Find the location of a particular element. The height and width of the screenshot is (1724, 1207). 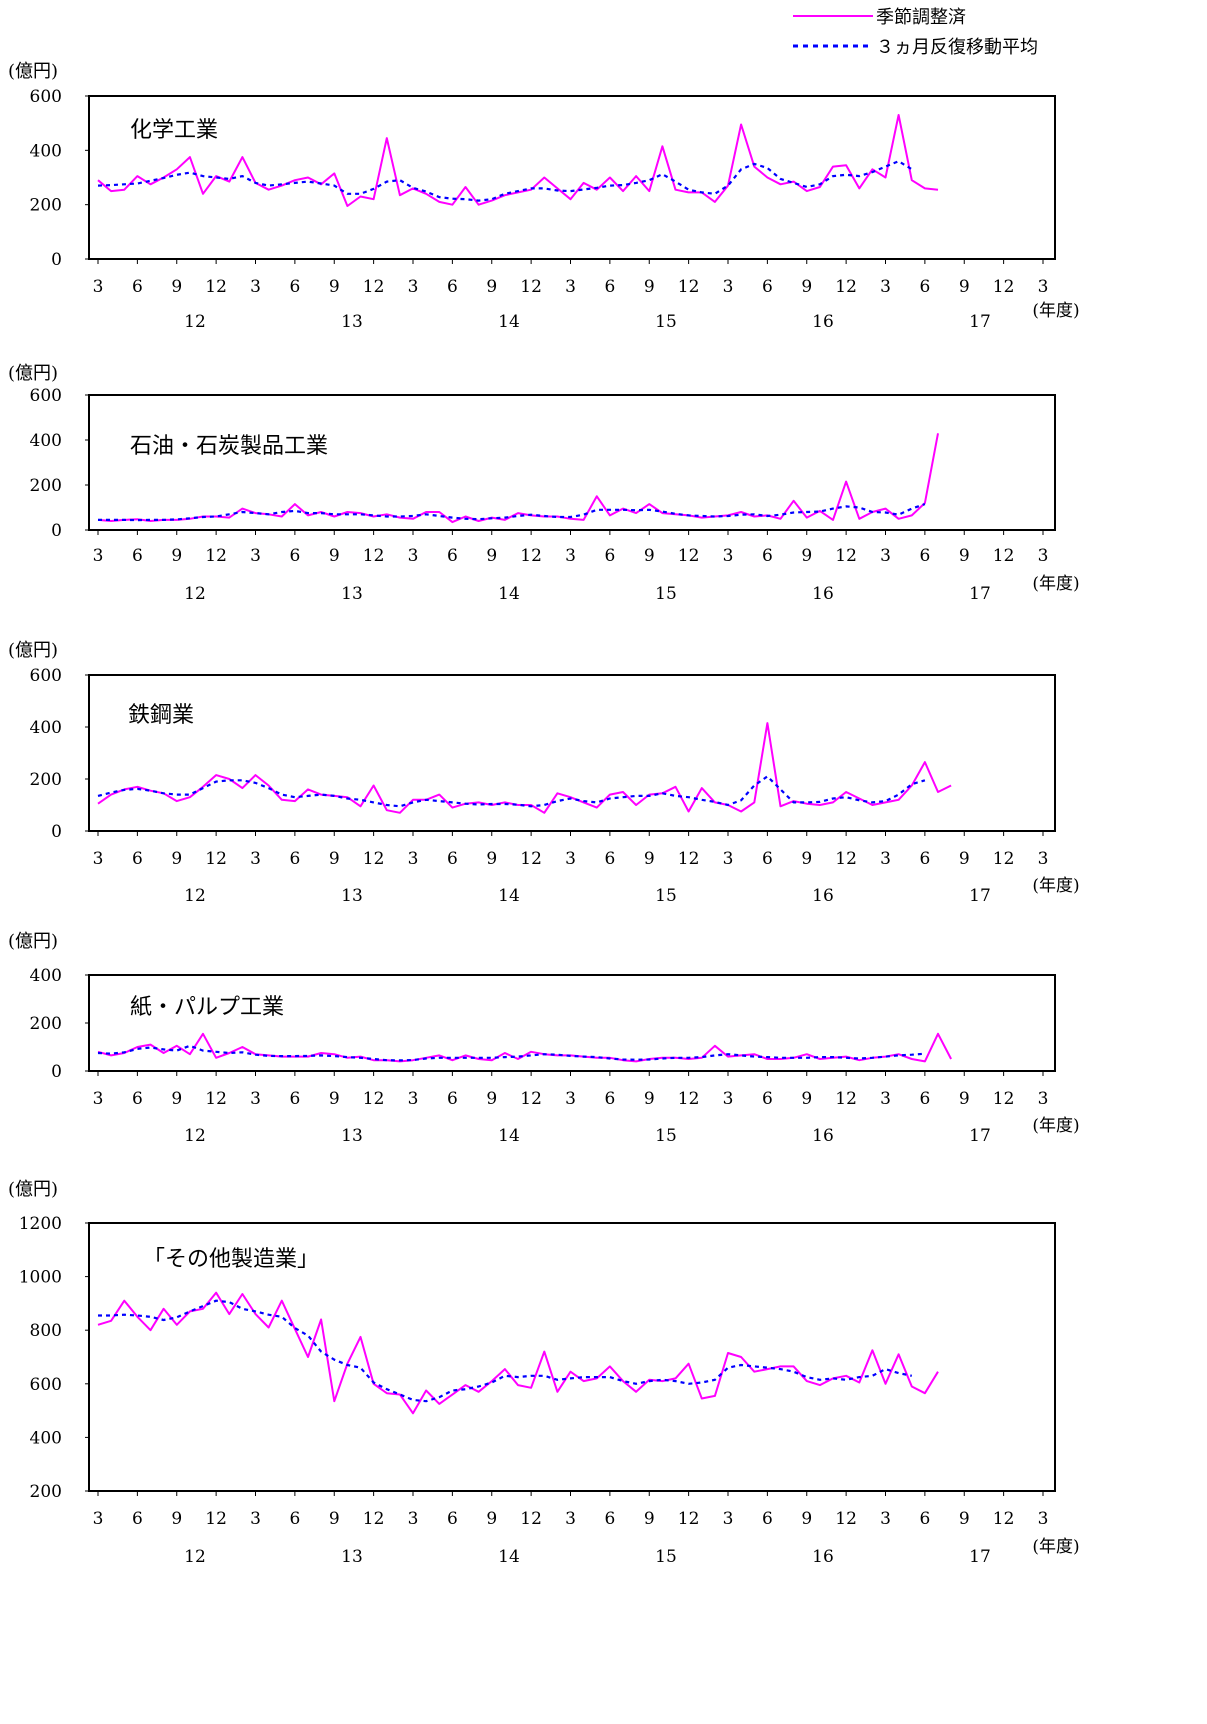

y-tick-label: 1000 is located at coordinates (40, 1278).